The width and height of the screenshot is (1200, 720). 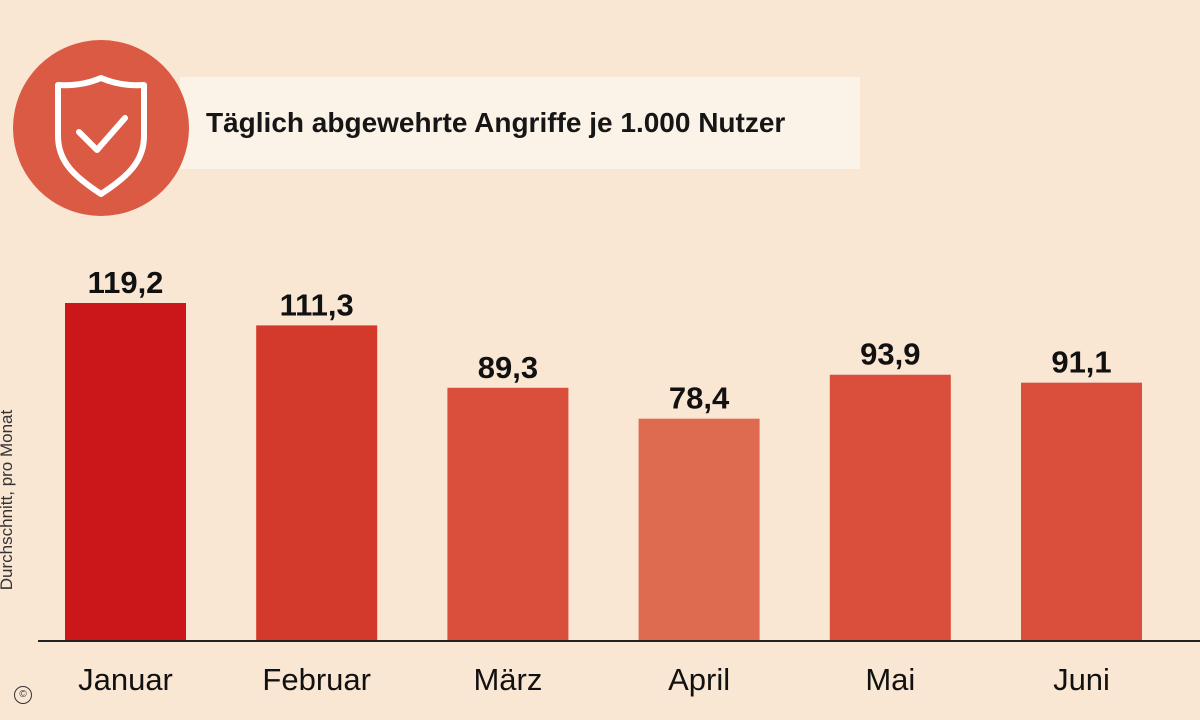 I want to click on bar-februar, so click(x=317, y=483).